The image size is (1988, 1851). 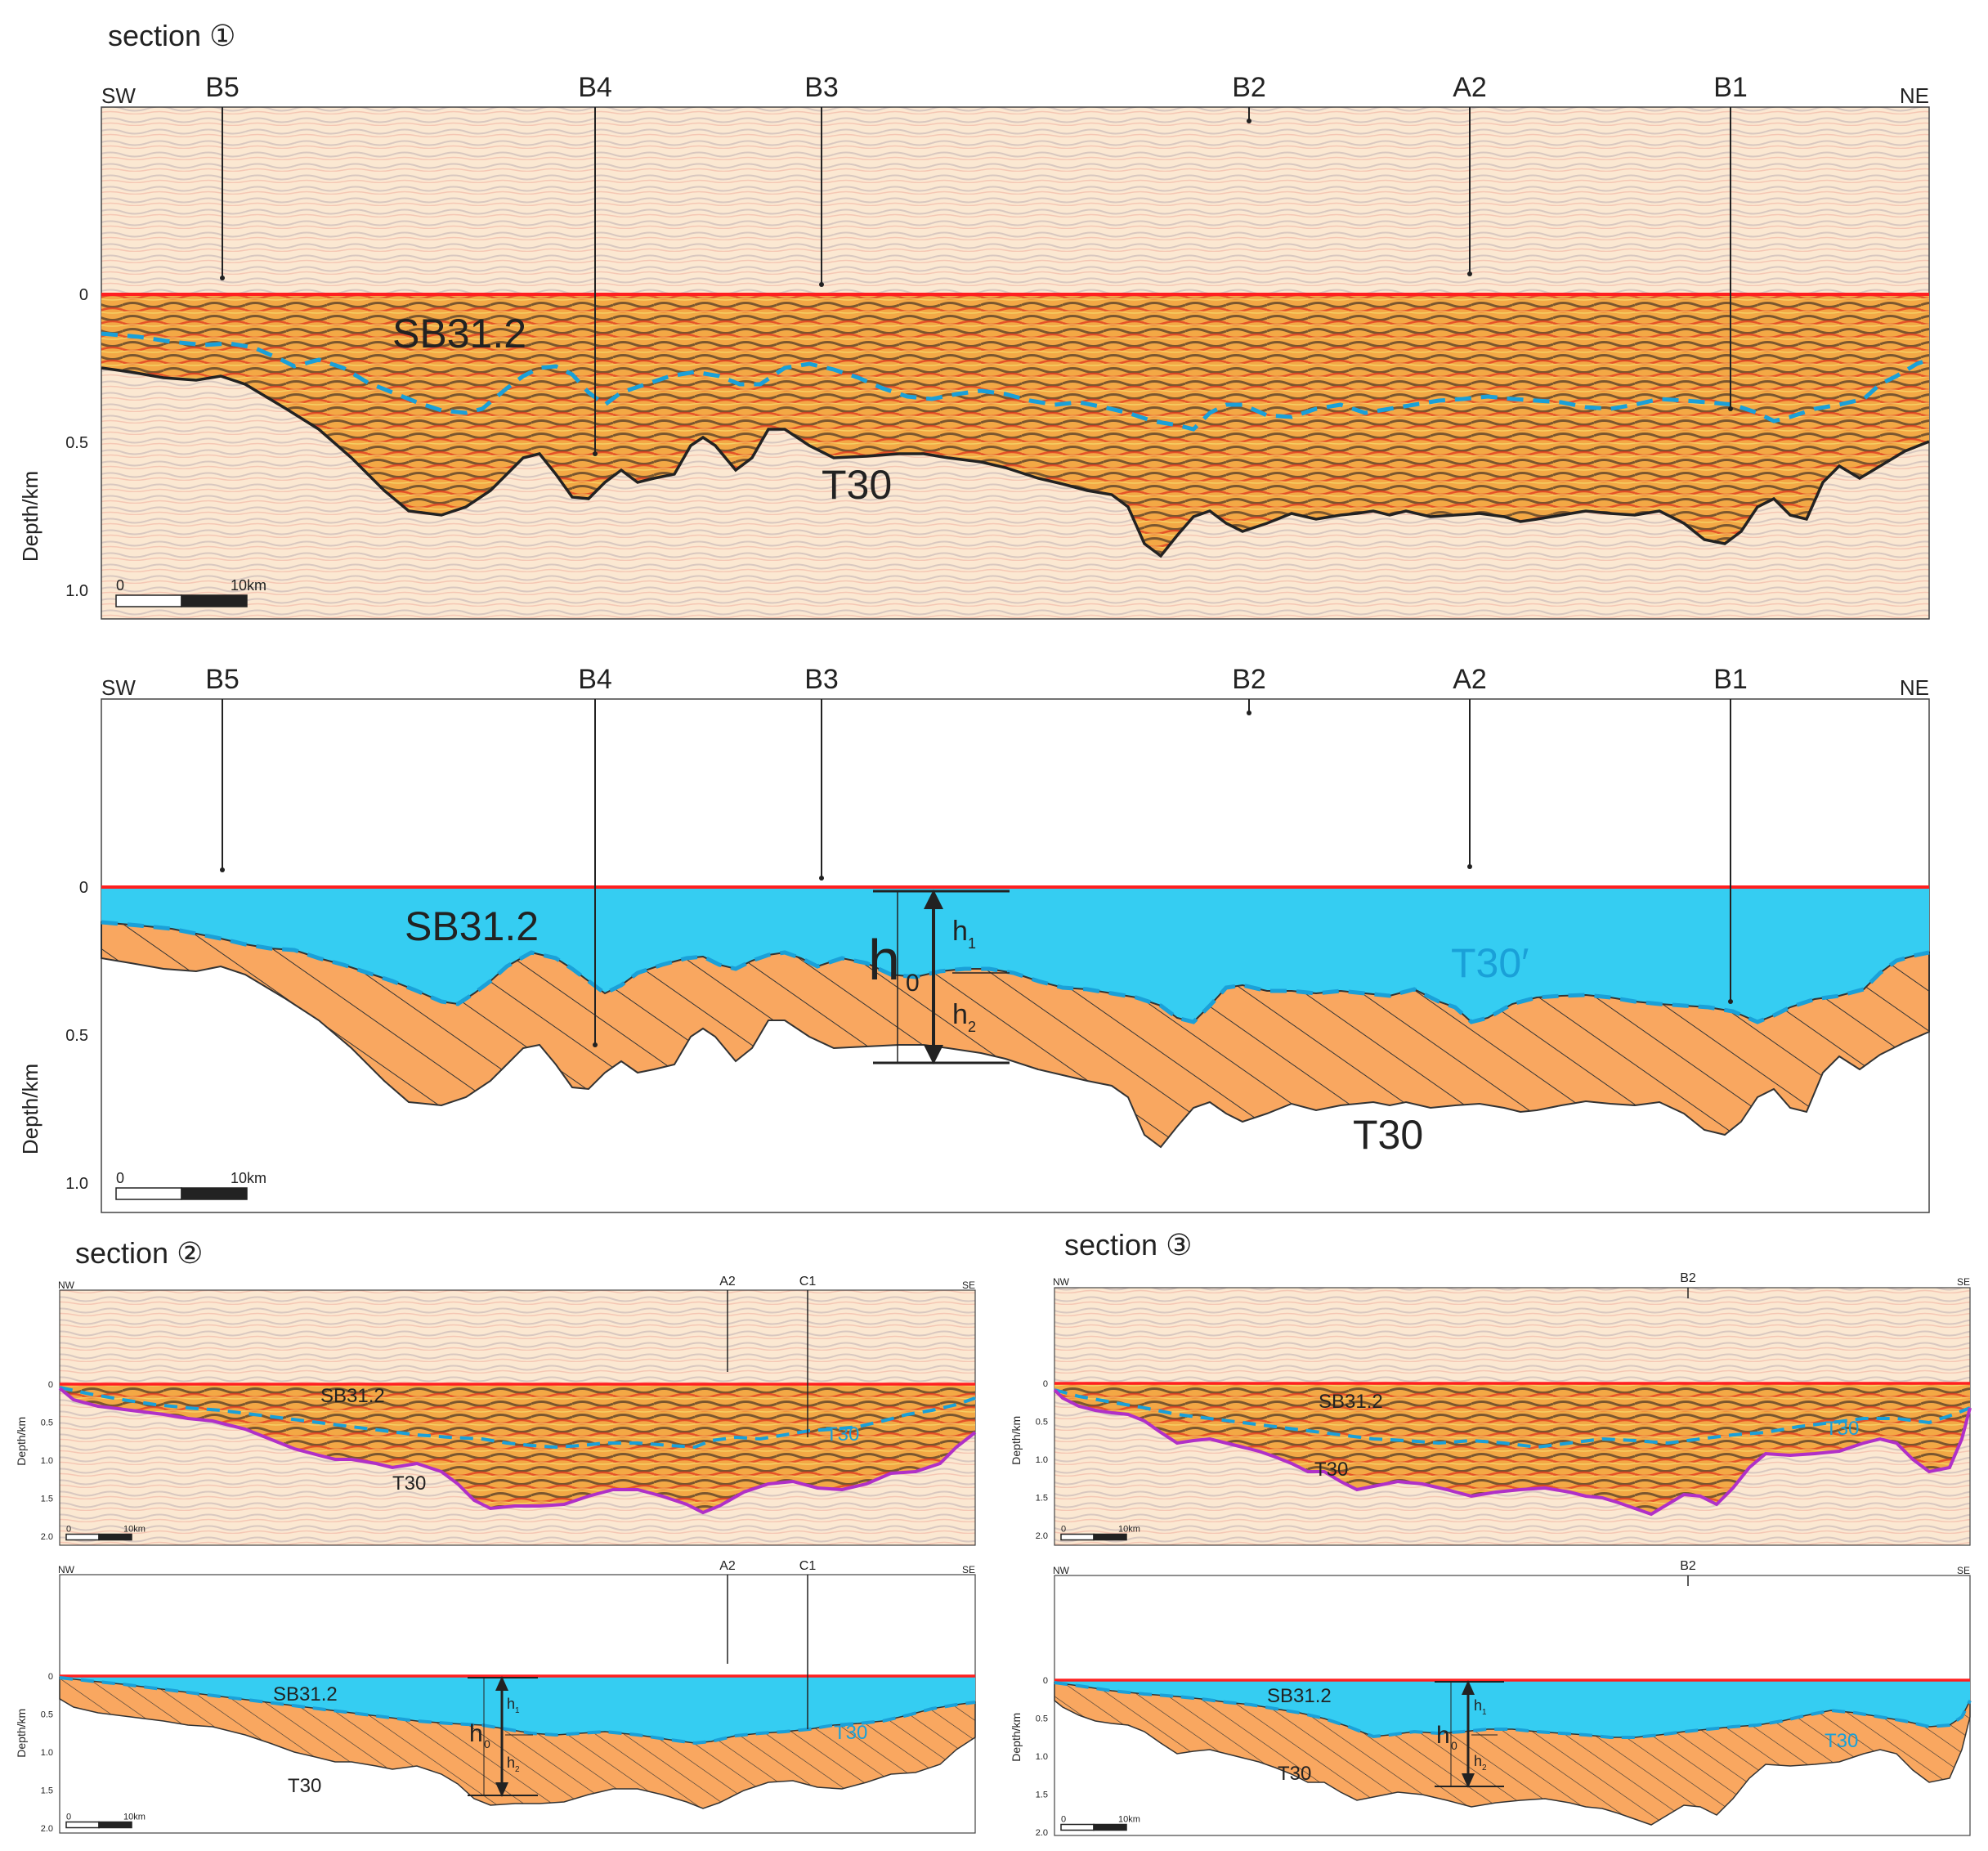 I want to click on well-label: B2, so click(x=1688, y=1278).